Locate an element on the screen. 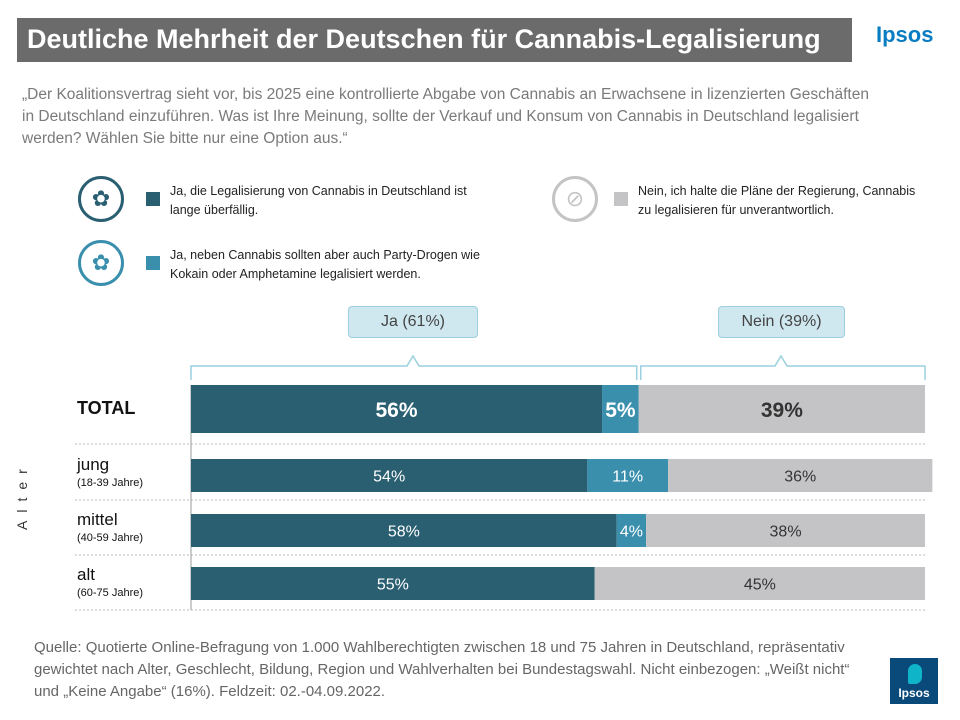 This screenshot has width=960, height=720. cannabis-hand-icon: ✿ is located at coordinates (101, 199).